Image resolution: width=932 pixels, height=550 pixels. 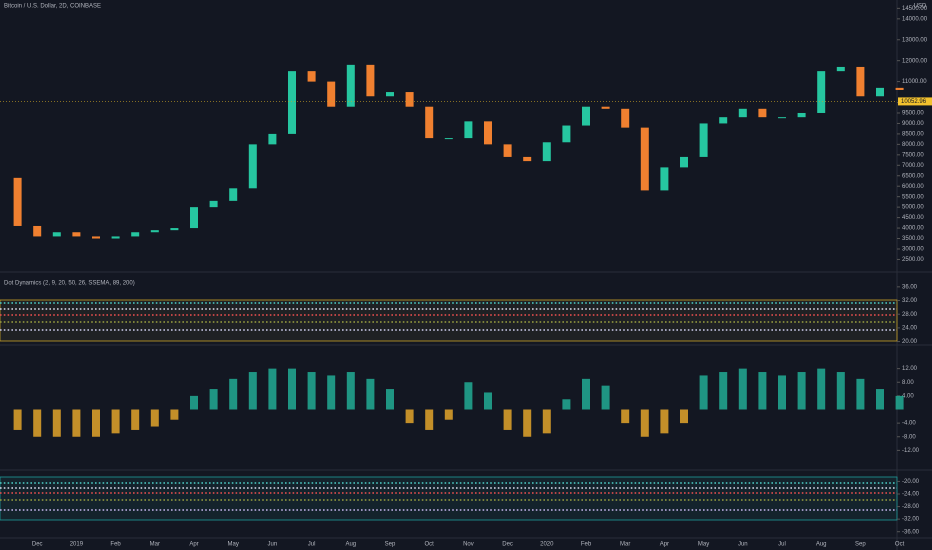 I want to click on y-tick-label: 20.00, so click(x=910, y=342).